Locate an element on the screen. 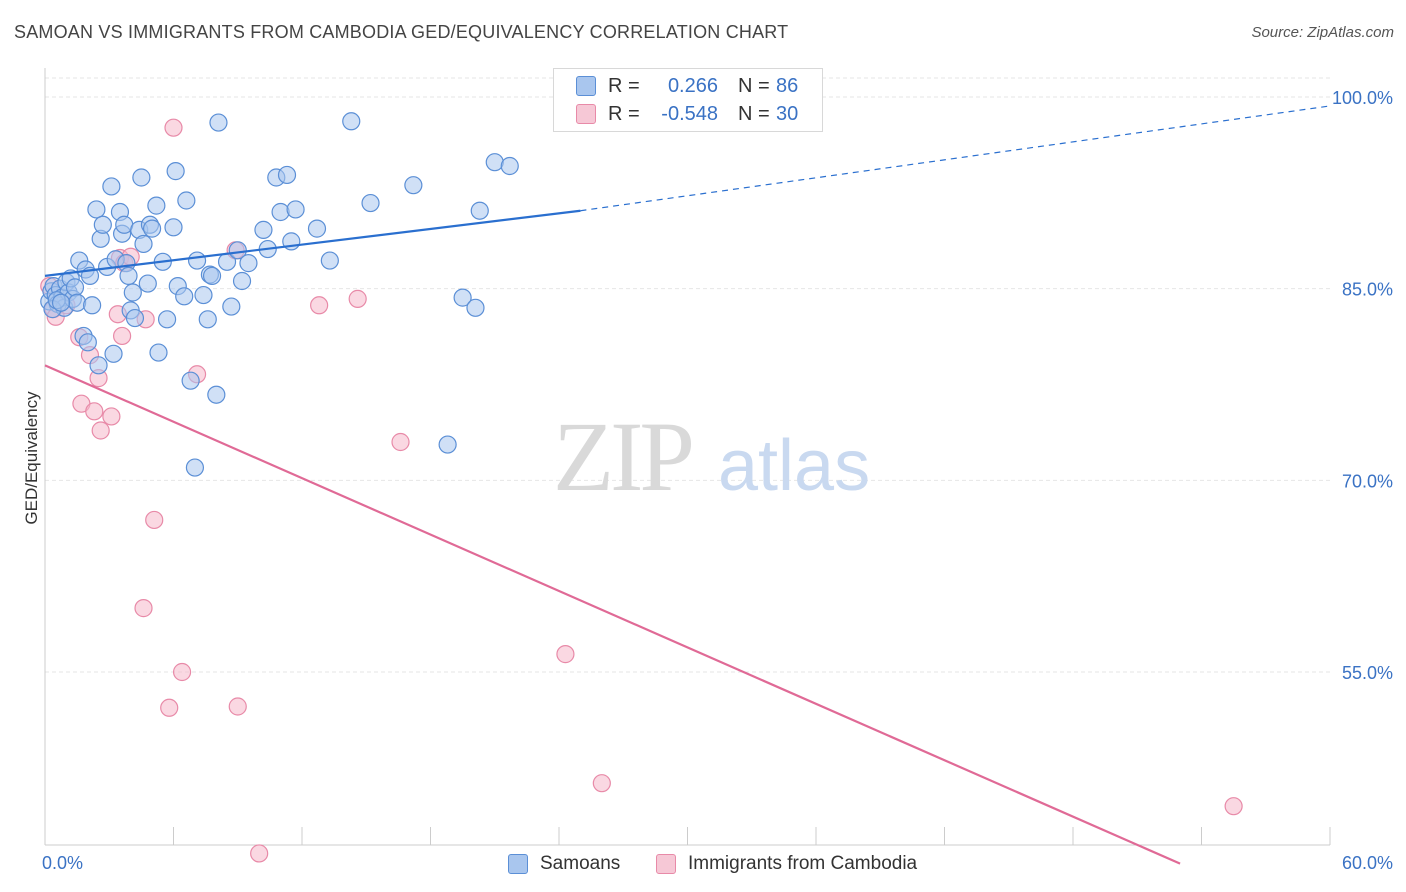  legend-row-cambodia: R = -0.548 N = 30 is located at coordinates (687, 114).